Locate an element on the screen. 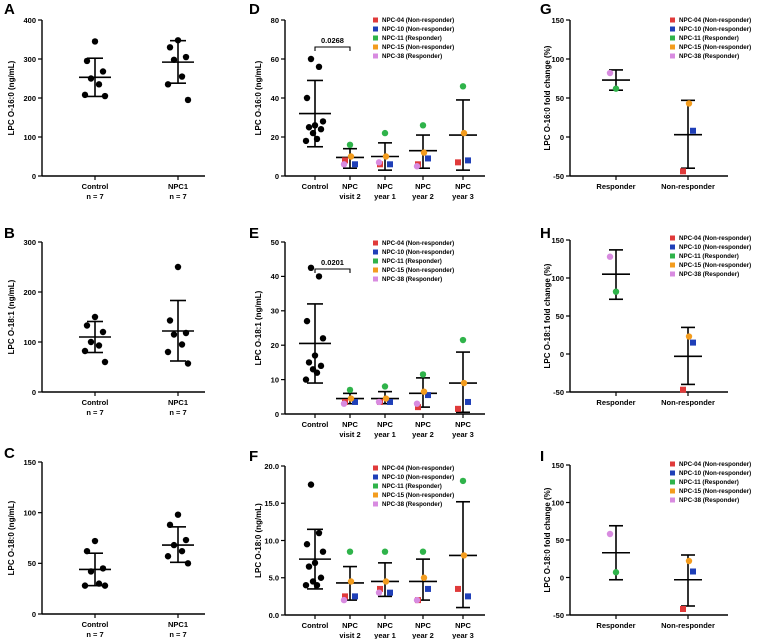 The width and height of the screenshot is (763, 639). x-tick-label: Non-responder is located at coordinates (688, 625).